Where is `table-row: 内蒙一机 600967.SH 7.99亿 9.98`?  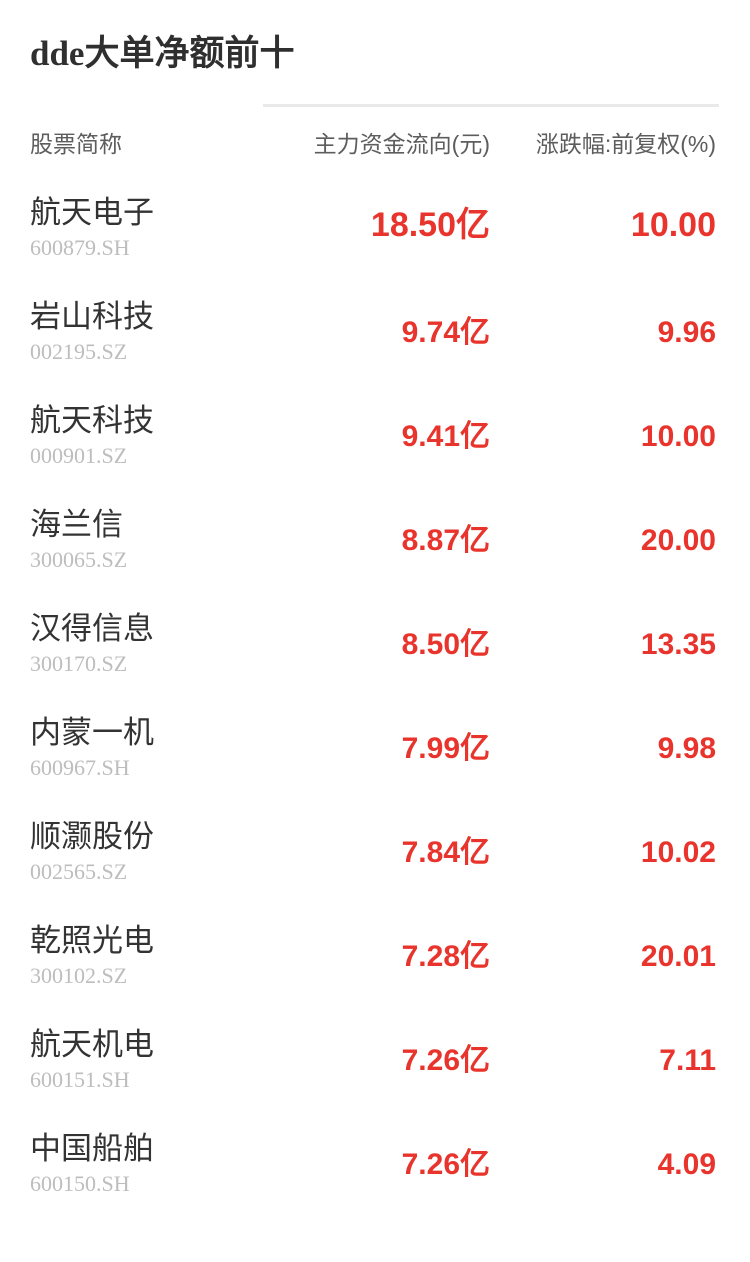 table-row: 内蒙一机 600967.SH 7.99亿 9.98 is located at coordinates (375, 758).